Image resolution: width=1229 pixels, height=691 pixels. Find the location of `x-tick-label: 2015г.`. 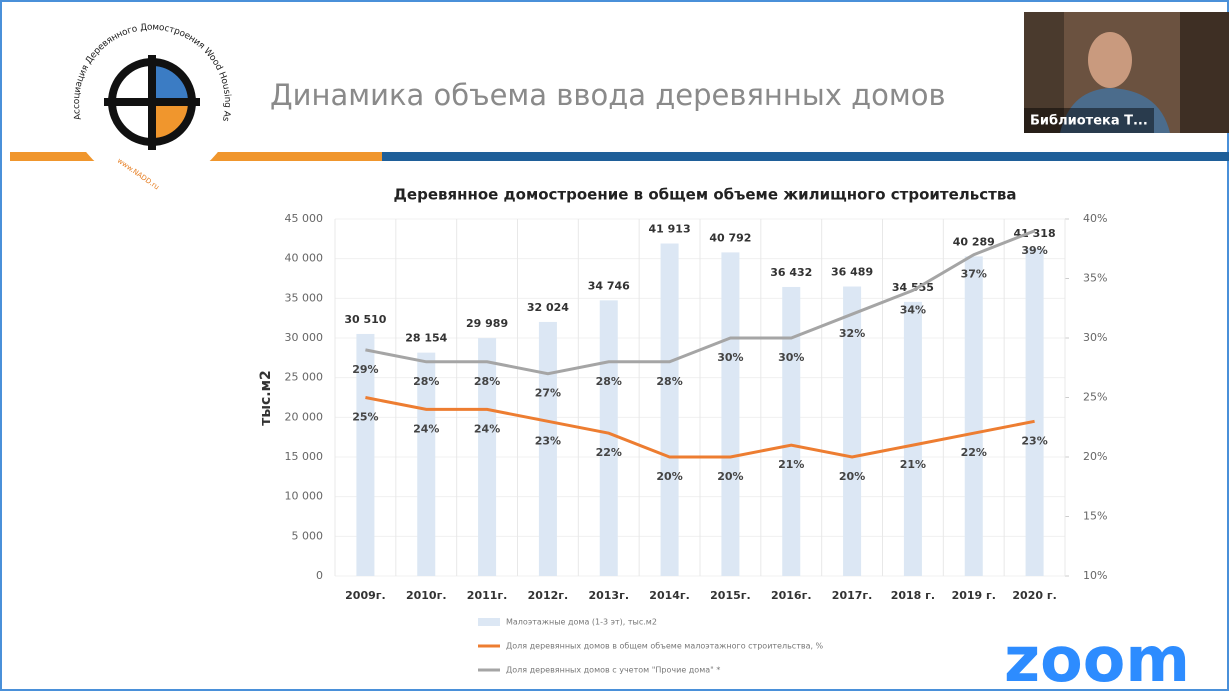

x-tick-label: 2015г. is located at coordinates (730, 595).